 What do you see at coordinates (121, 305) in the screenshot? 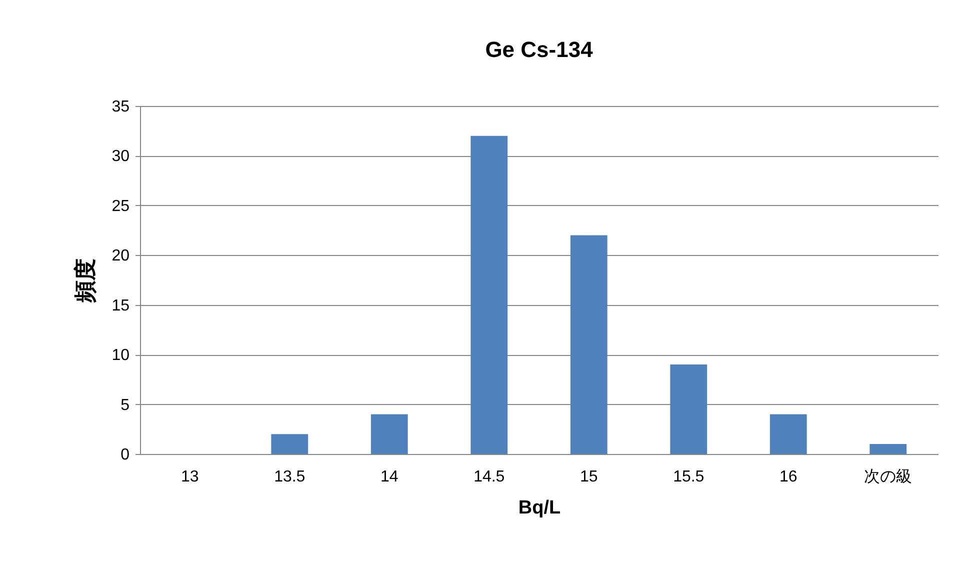
I see `y-tick-label: 15` at bounding box center [121, 305].